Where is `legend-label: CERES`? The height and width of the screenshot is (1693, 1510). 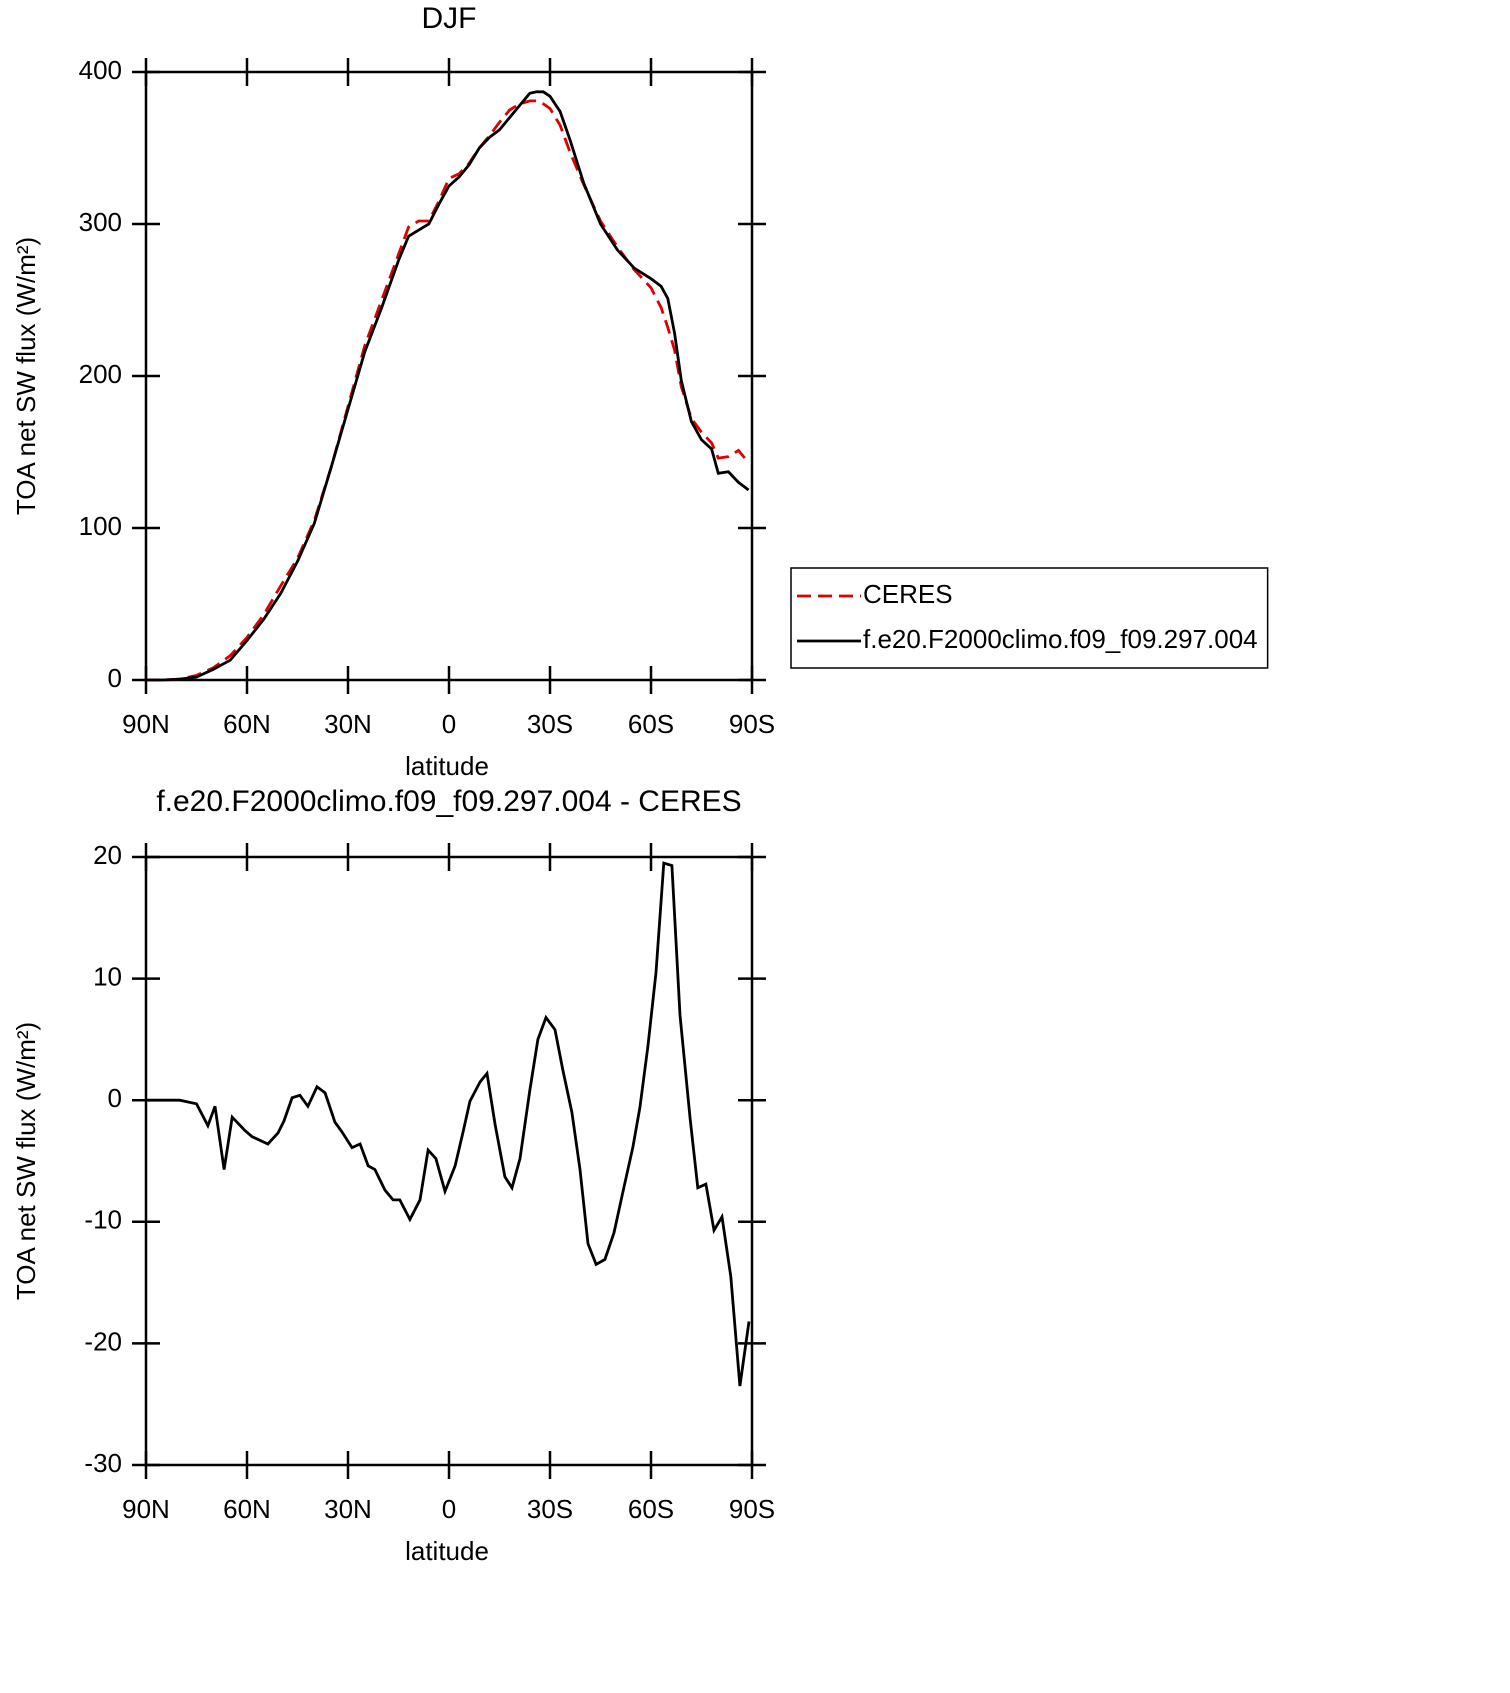
legend-label: CERES is located at coordinates (908, 594).